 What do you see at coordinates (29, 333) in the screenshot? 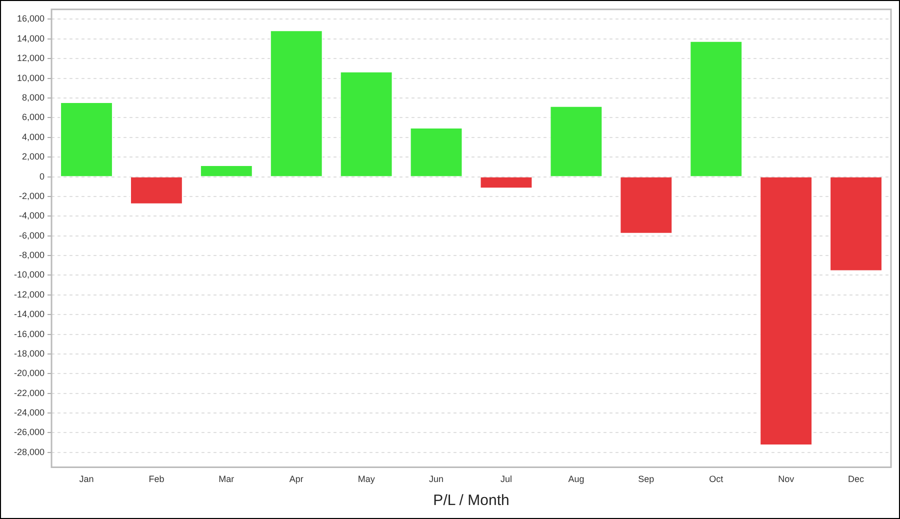
I see `y-tick-label: -16,000` at bounding box center [29, 333].